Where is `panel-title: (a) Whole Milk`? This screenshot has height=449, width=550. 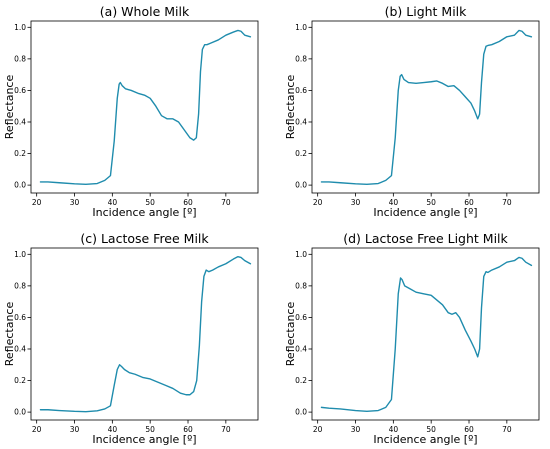
panel-title: (a) Whole Milk is located at coordinates (145, 11).